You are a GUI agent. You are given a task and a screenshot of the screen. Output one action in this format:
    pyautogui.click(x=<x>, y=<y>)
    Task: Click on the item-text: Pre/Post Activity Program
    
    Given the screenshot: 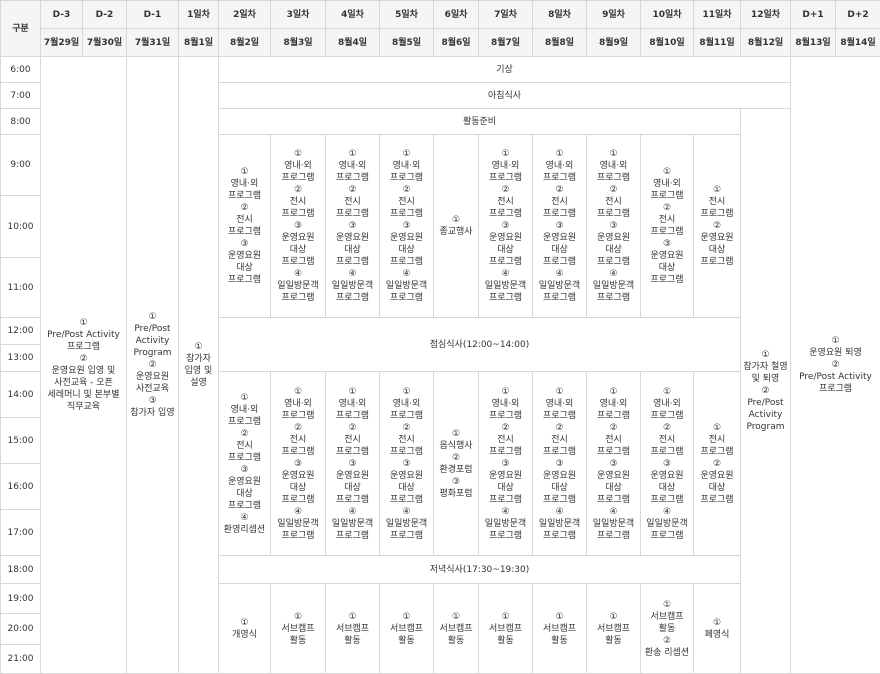 What is the action you would take?
    pyautogui.click(x=765, y=415)
    